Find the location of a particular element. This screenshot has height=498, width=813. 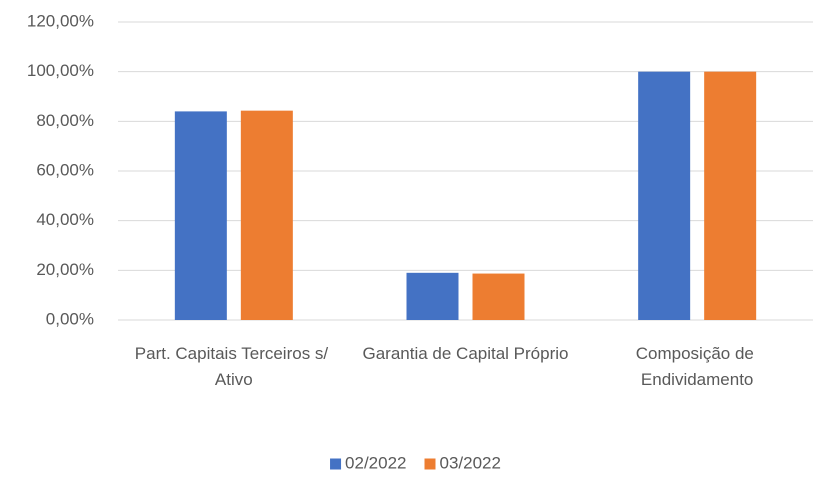

y-tick-label: 60,00% is located at coordinates (65, 169).